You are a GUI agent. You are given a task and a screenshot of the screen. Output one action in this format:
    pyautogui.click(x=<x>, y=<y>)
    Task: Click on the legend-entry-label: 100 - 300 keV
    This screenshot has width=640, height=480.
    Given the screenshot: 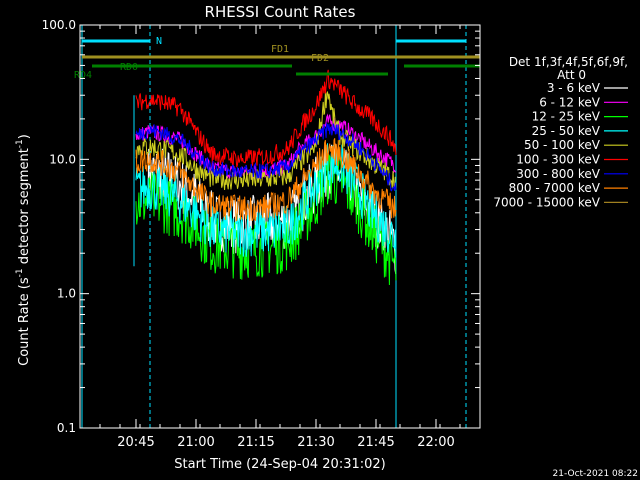 What is the action you would take?
    pyautogui.click(x=558, y=160)
    